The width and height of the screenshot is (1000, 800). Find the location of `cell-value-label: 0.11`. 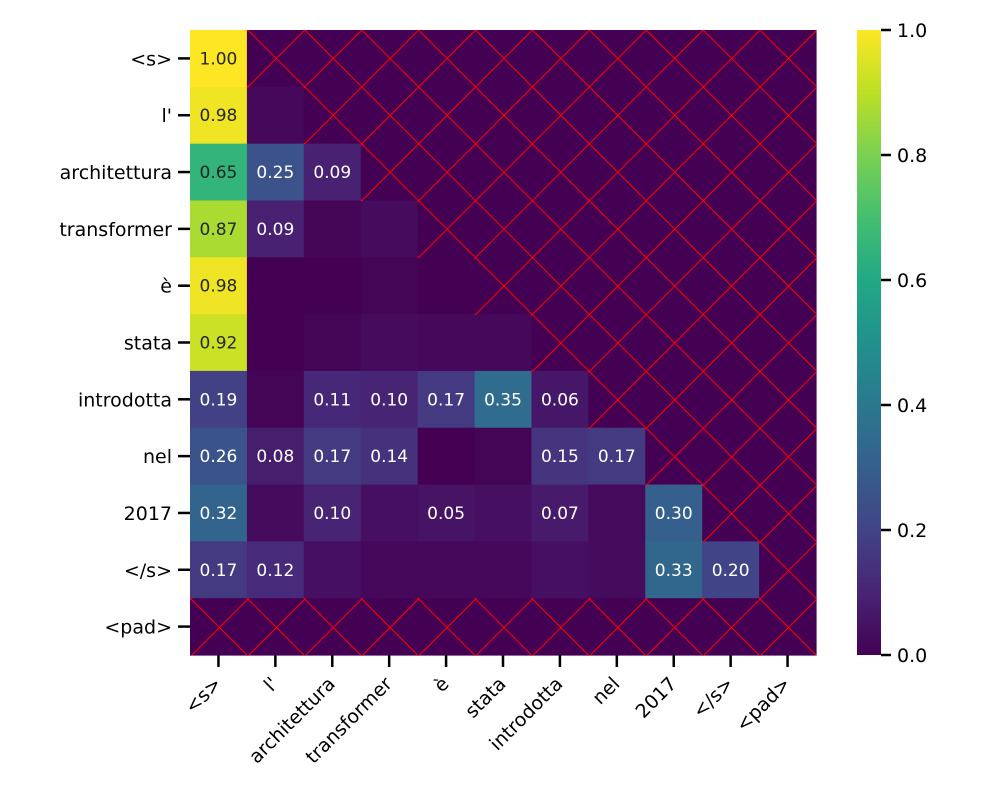

cell-value-label: 0.11 is located at coordinates (332, 400).